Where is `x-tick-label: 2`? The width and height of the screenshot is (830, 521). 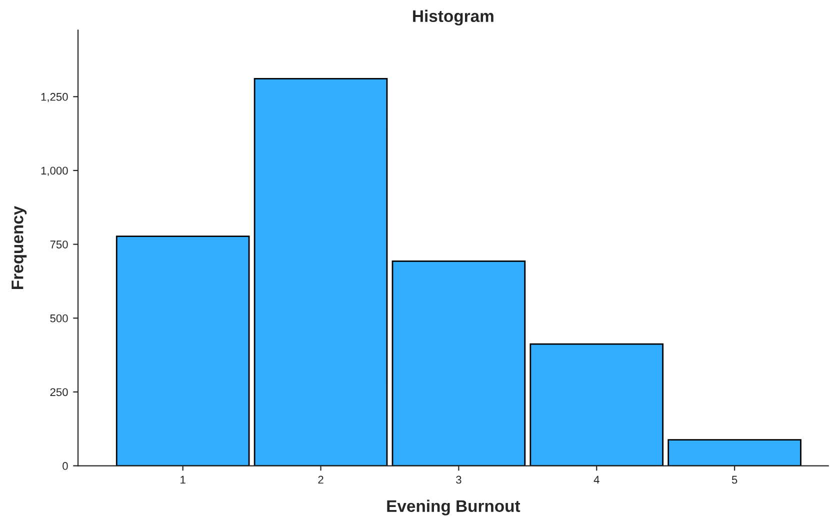
x-tick-label: 2 is located at coordinates (321, 480).